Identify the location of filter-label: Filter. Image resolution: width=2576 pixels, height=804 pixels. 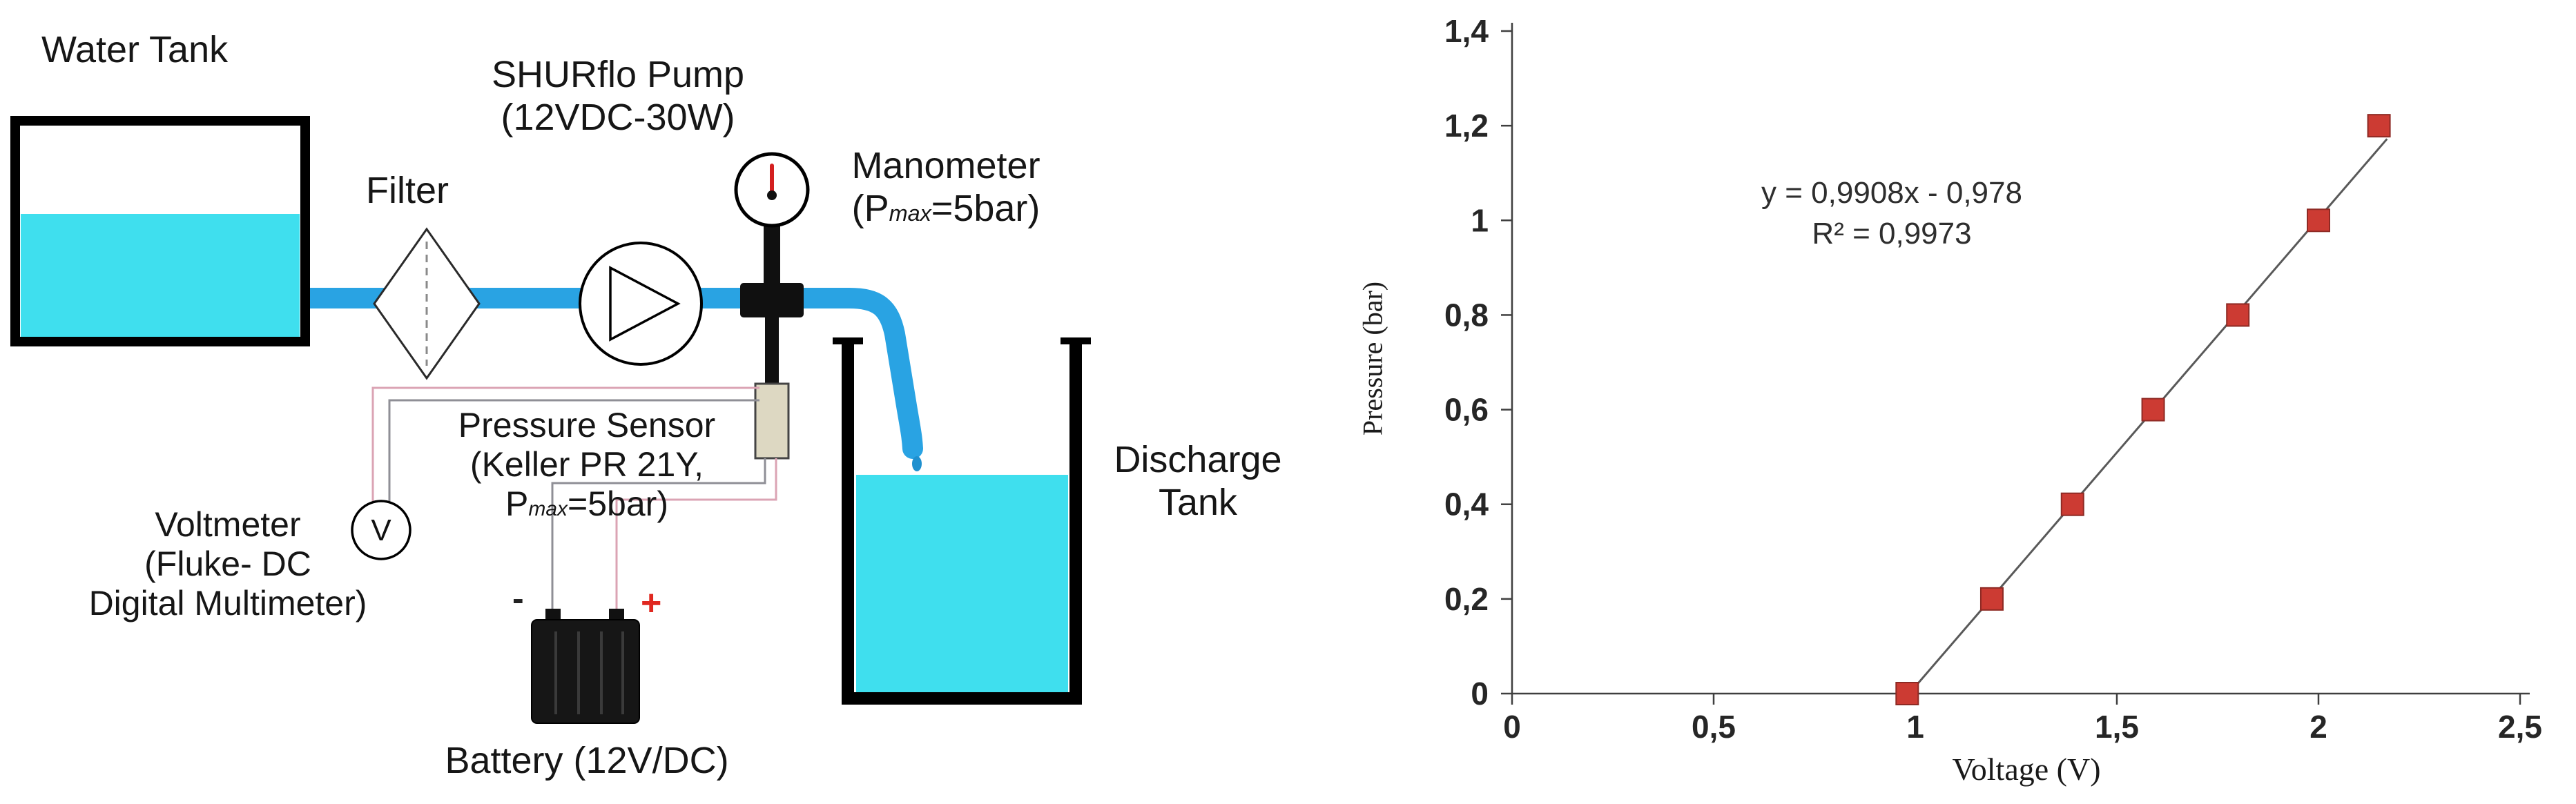
(408, 190).